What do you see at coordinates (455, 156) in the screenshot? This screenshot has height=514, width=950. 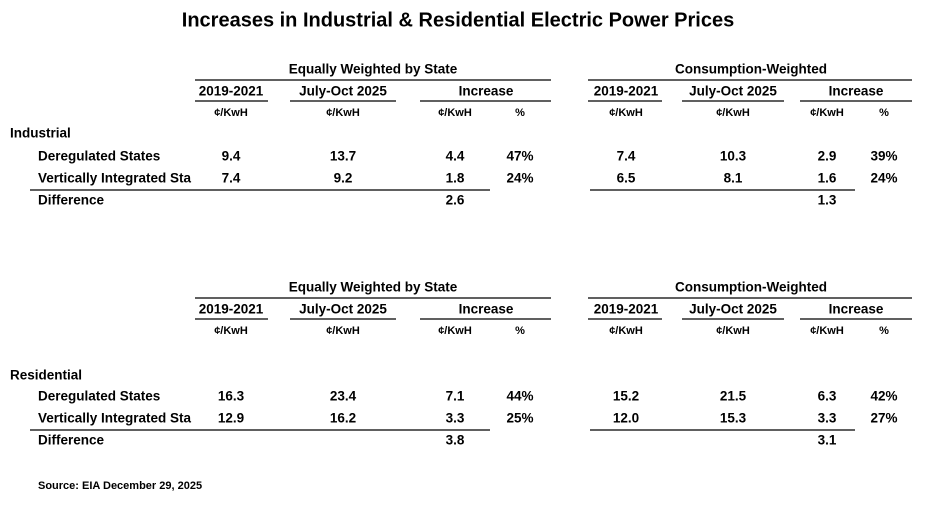 I see `cell: 4.4` at bounding box center [455, 156].